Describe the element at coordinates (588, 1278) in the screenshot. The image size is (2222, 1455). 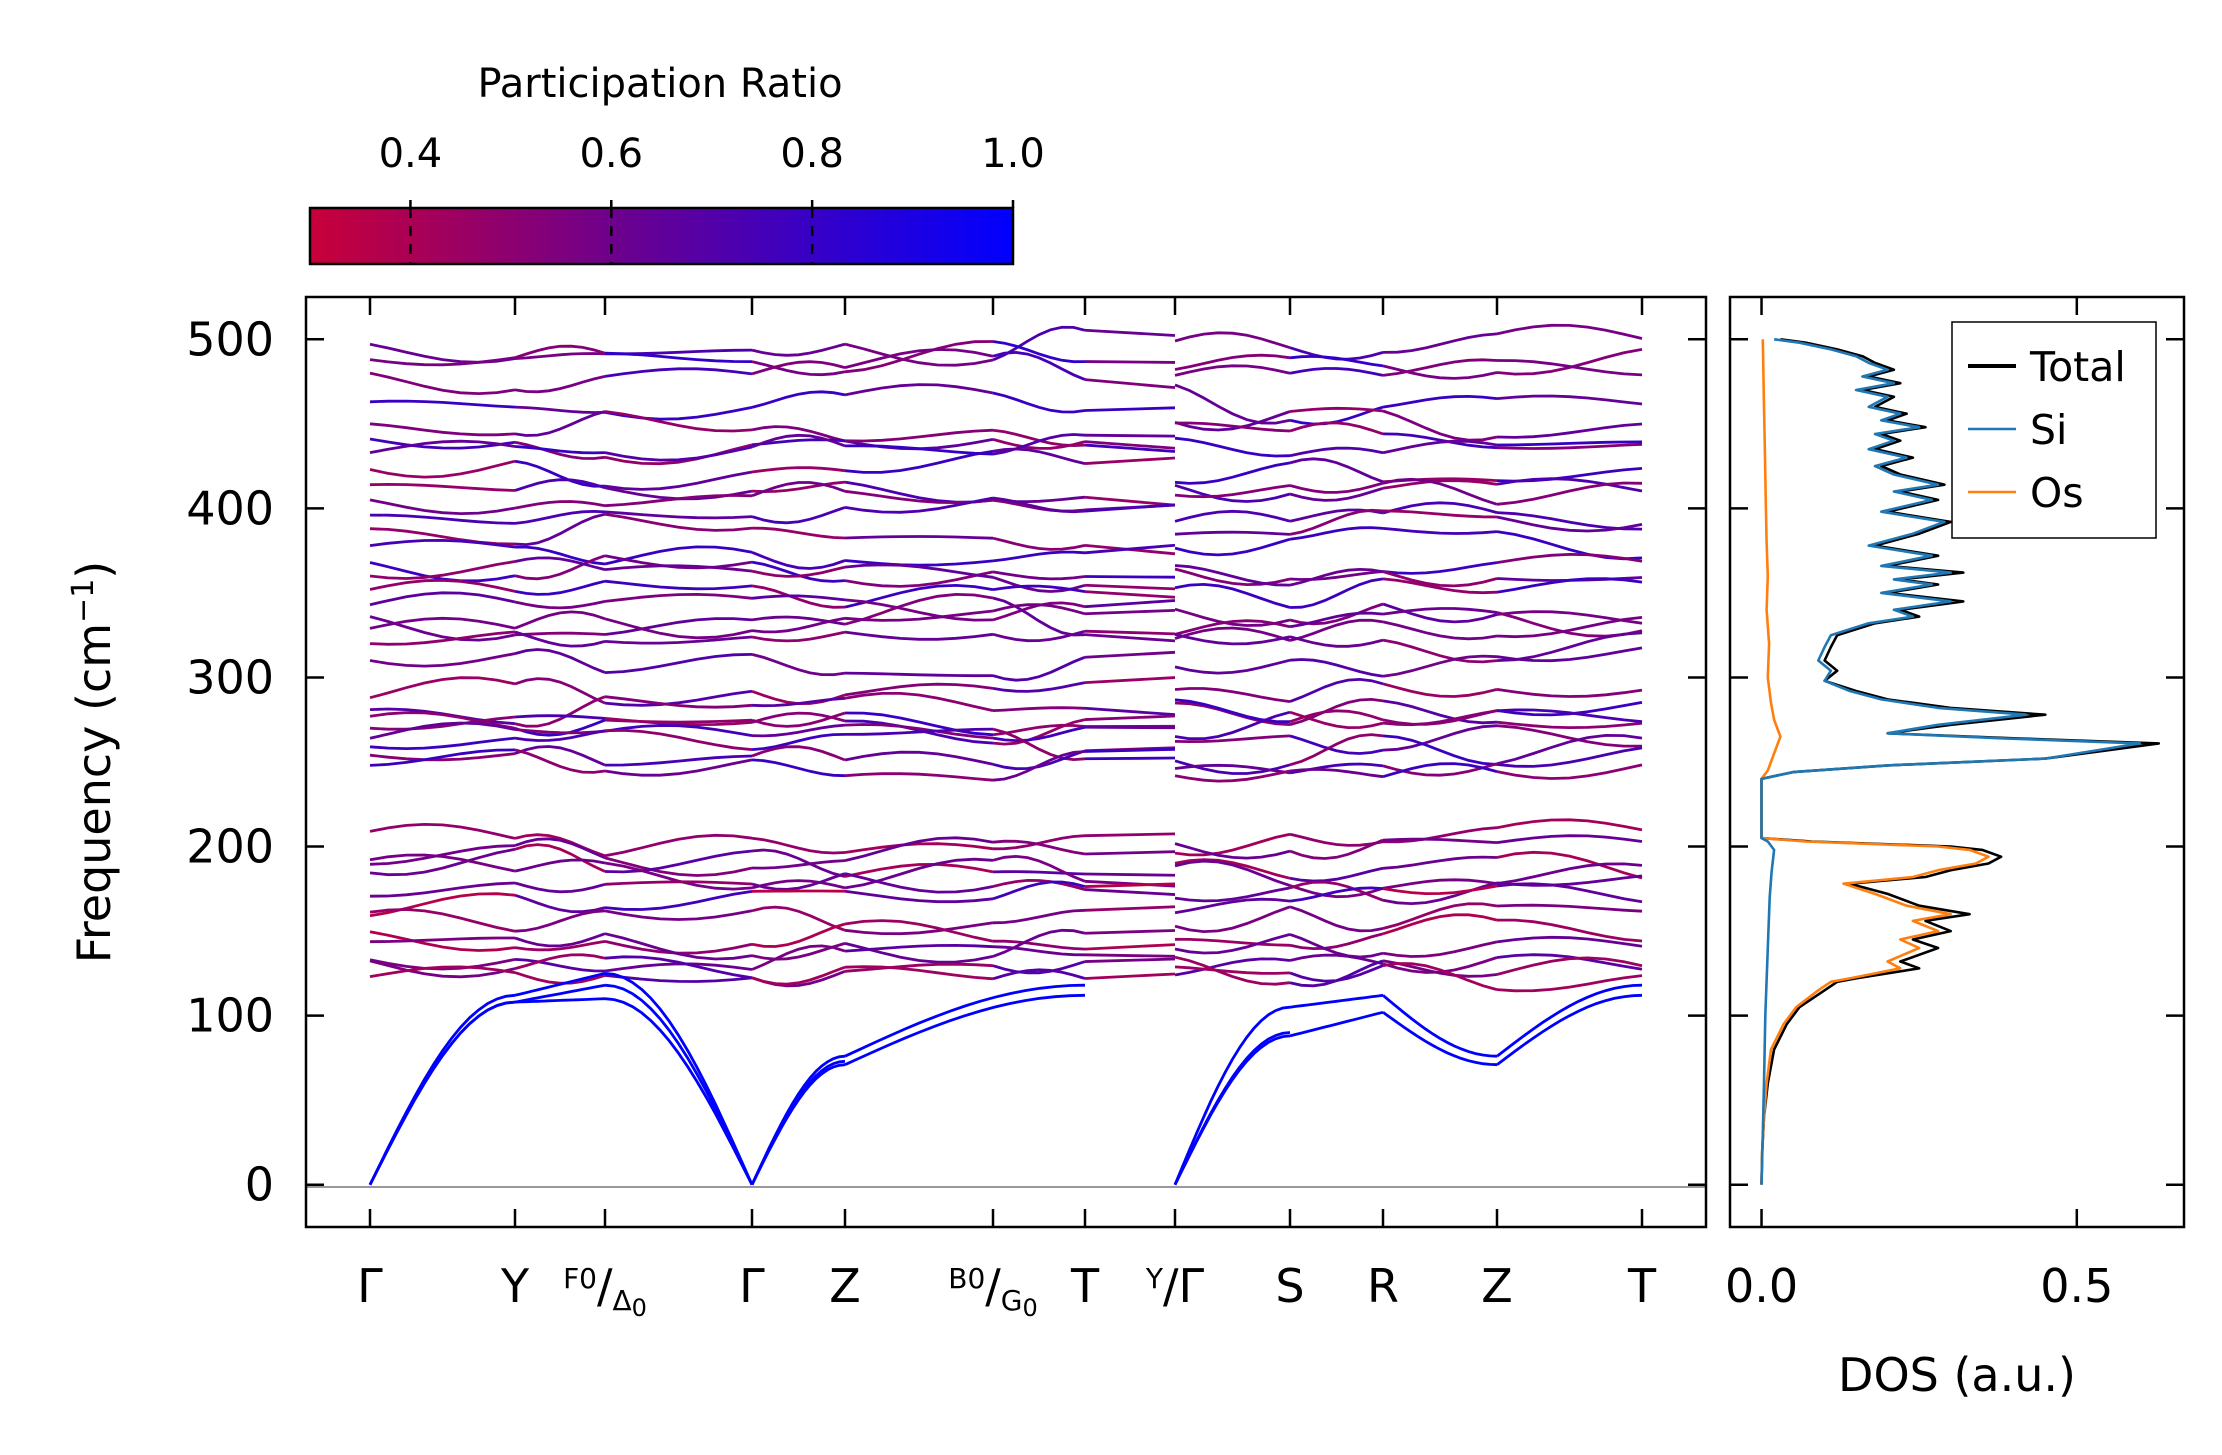
I see `kpath-label-pre-sub: 0` at that location.